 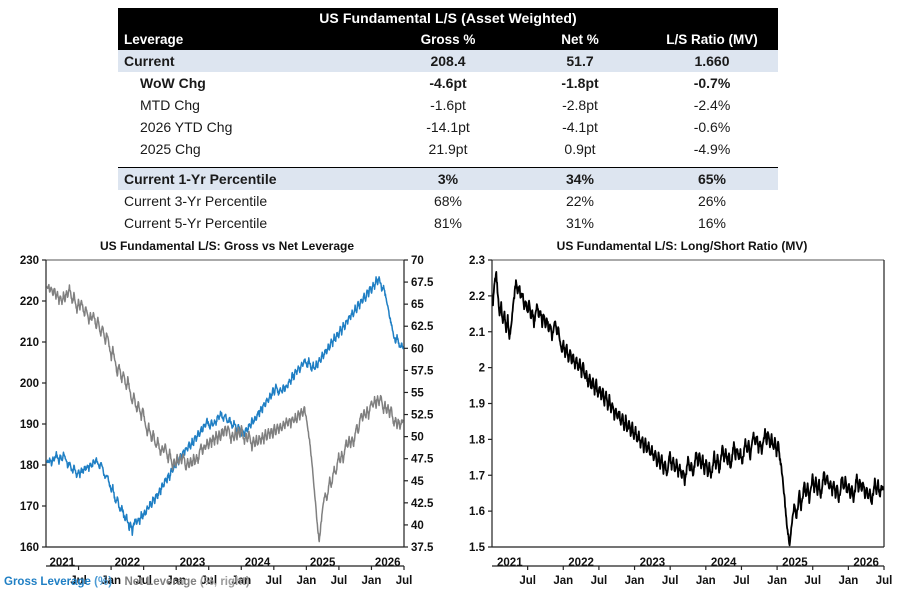 I want to click on y-tick-label-right: 67.5, so click(x=422, y=283).